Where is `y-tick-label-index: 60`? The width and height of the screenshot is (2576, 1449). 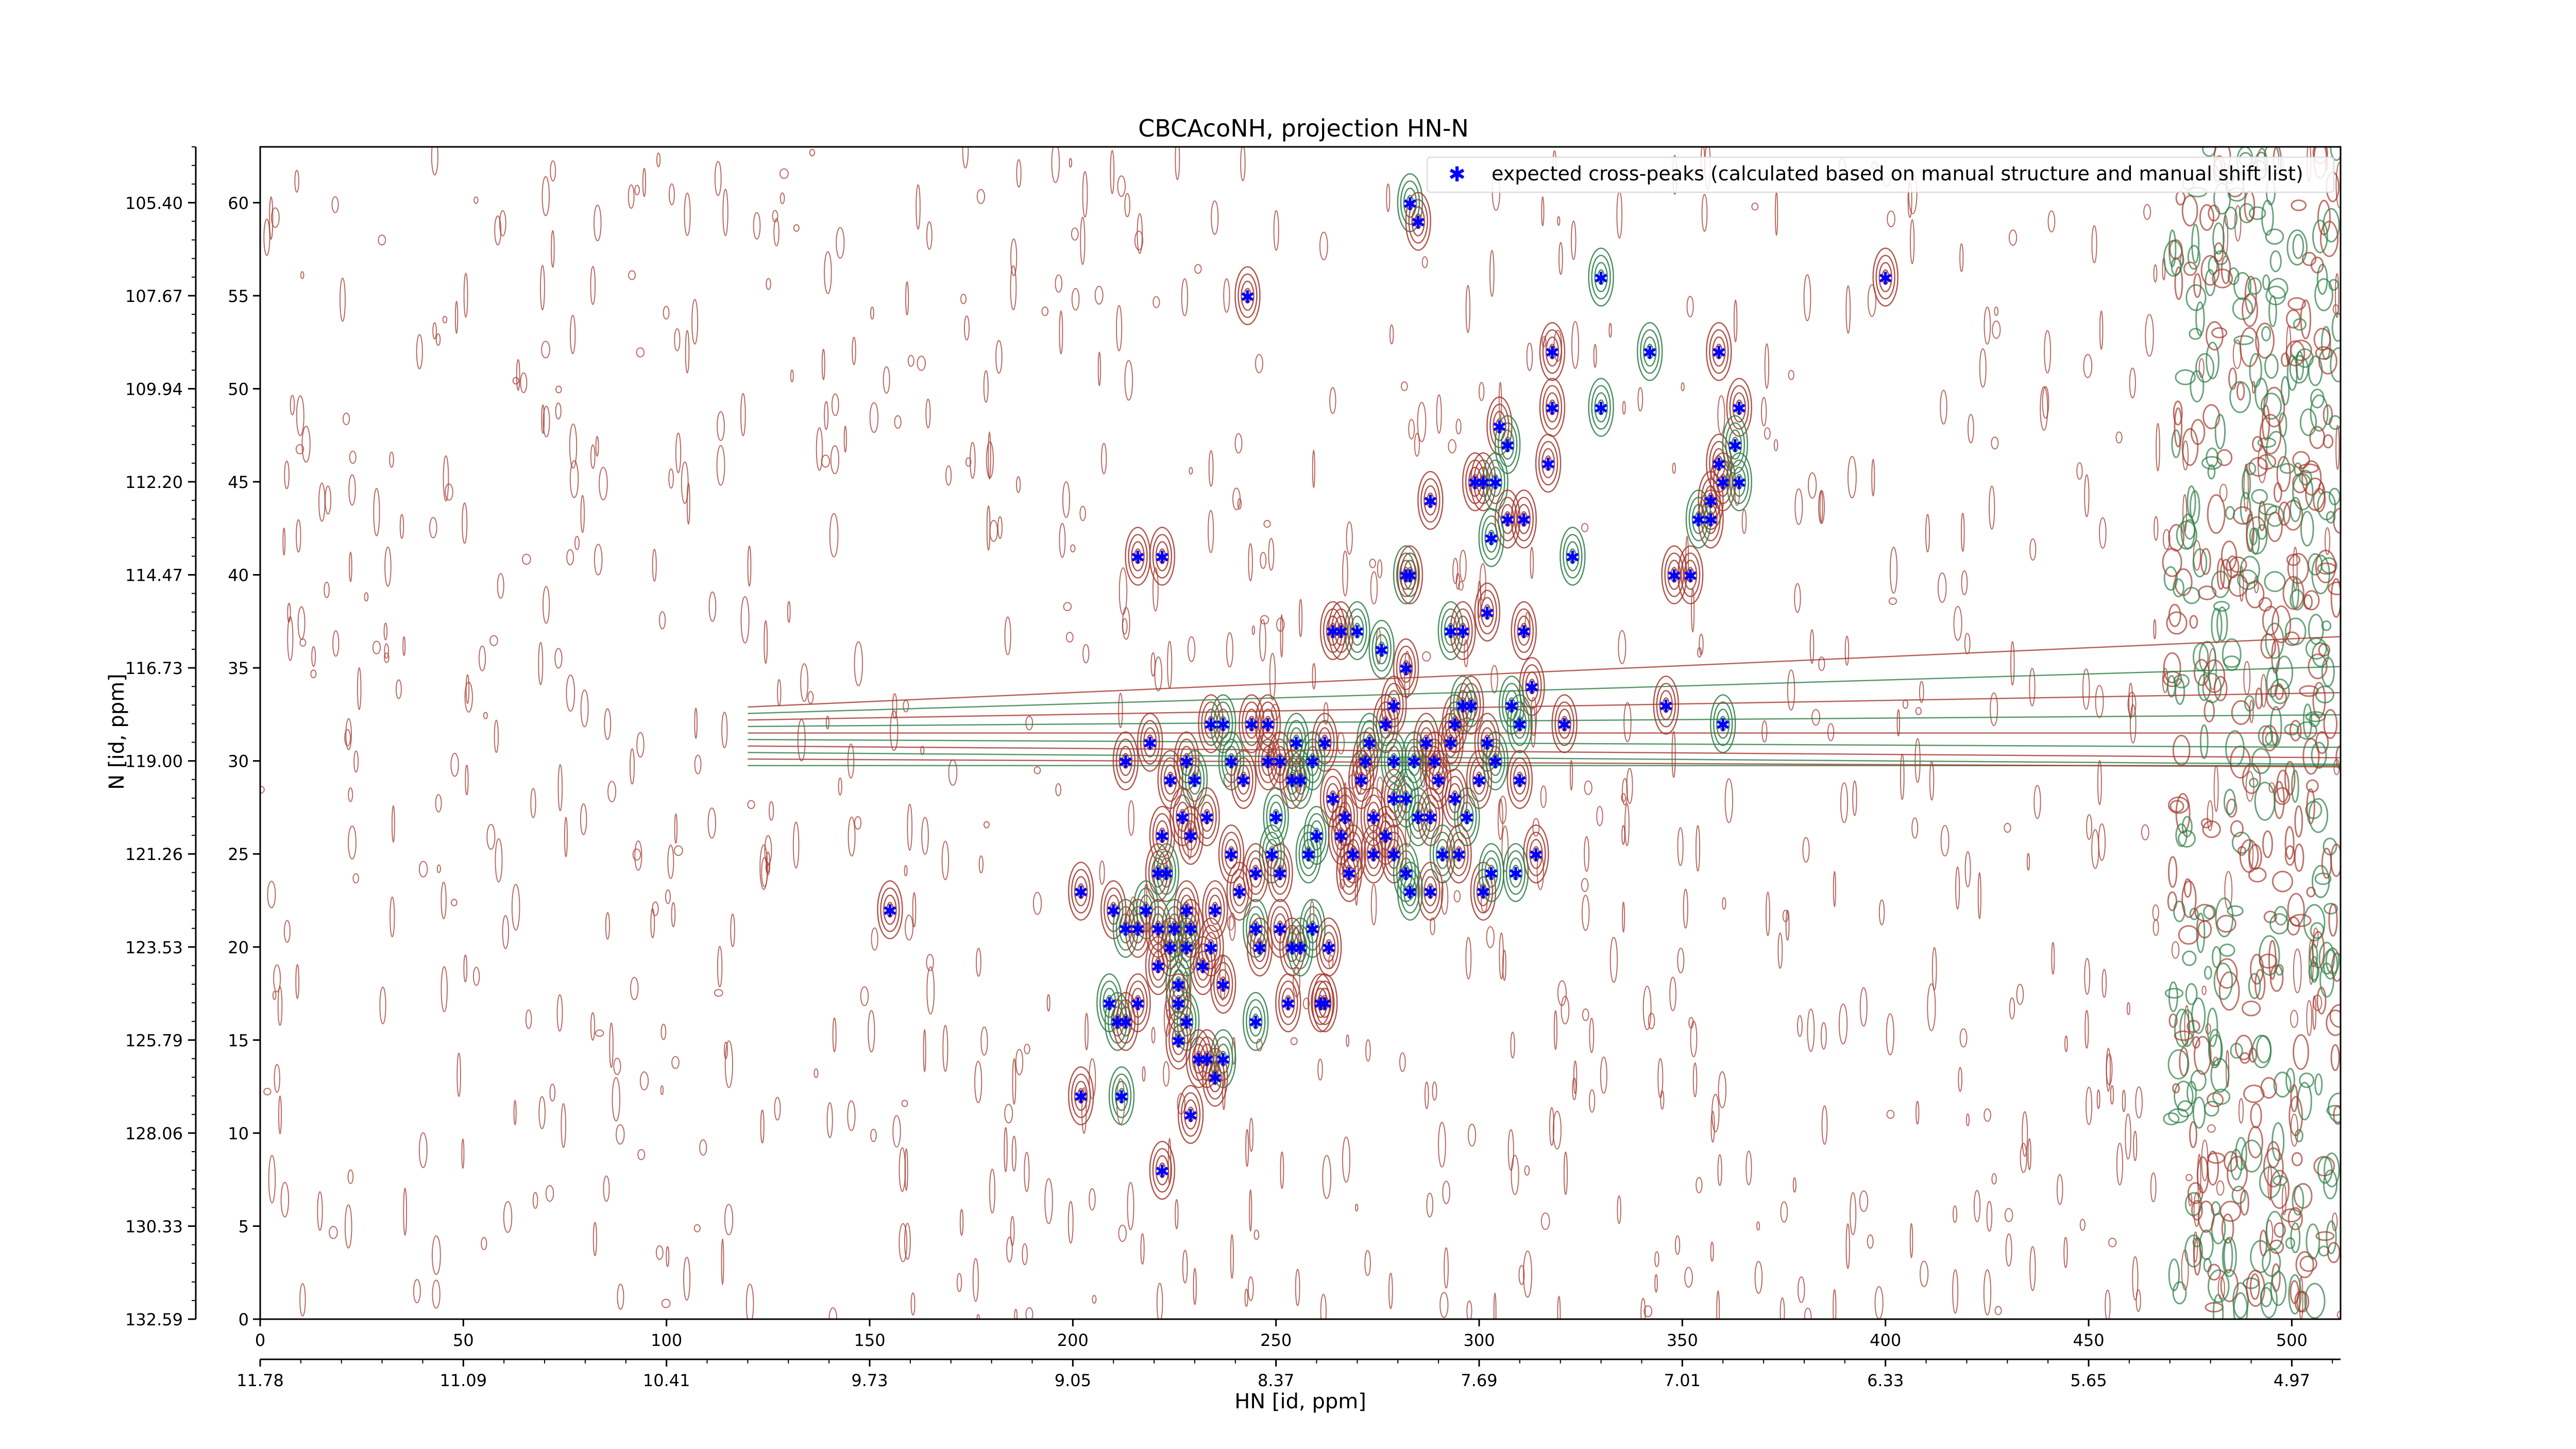
y-tick-label-index: 60 is located at coordinates (238, 203).